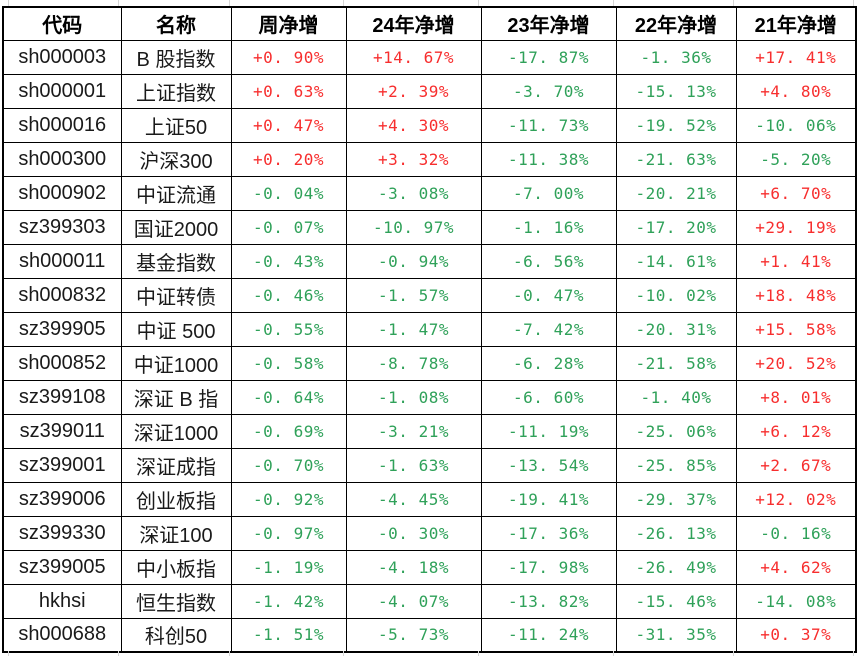  What do you see at coordinates (288, 23) in the screenshot?
I see `column-header-week: 周净增` at bounding box center [288, 23].